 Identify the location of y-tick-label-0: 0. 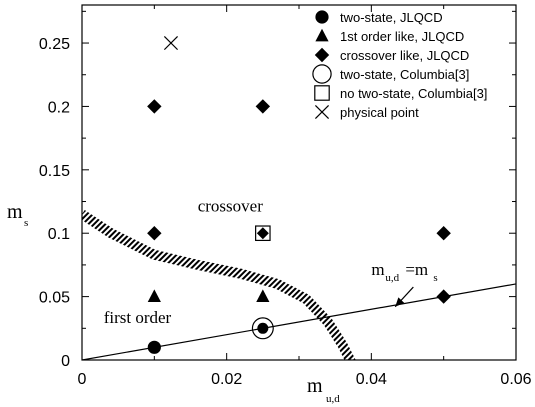
(65, 361).